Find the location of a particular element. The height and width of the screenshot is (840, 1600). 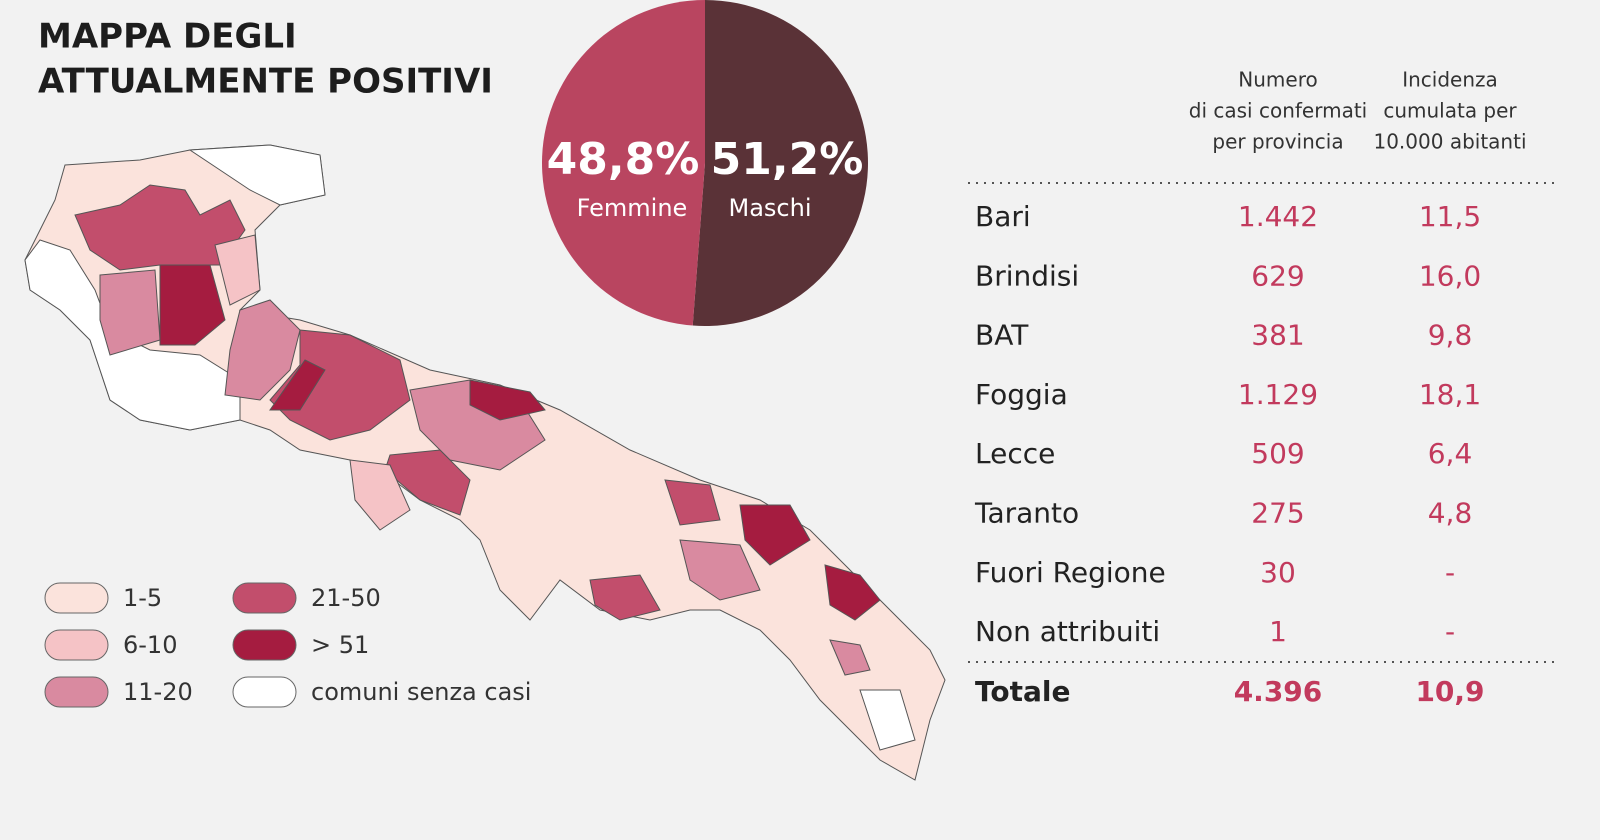

row-name: Fuori Regione is located at coordinates (1070, 572).